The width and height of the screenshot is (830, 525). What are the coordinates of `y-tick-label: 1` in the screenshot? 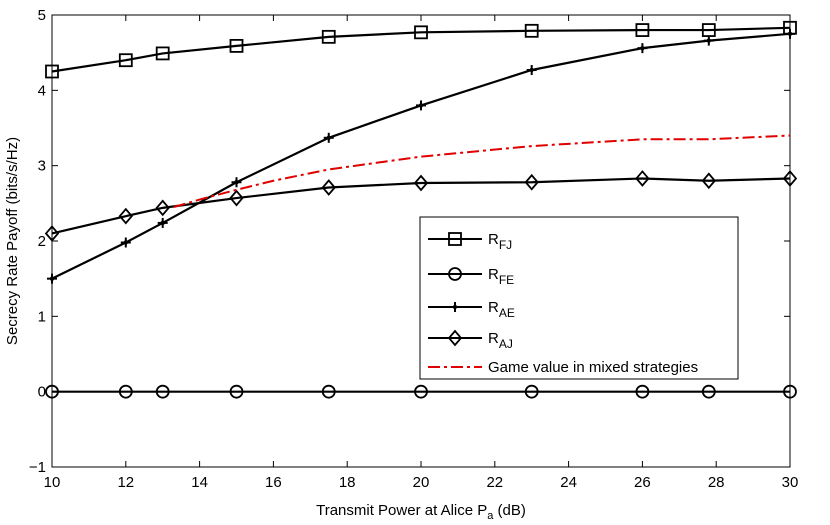 It's located at (42, 316).